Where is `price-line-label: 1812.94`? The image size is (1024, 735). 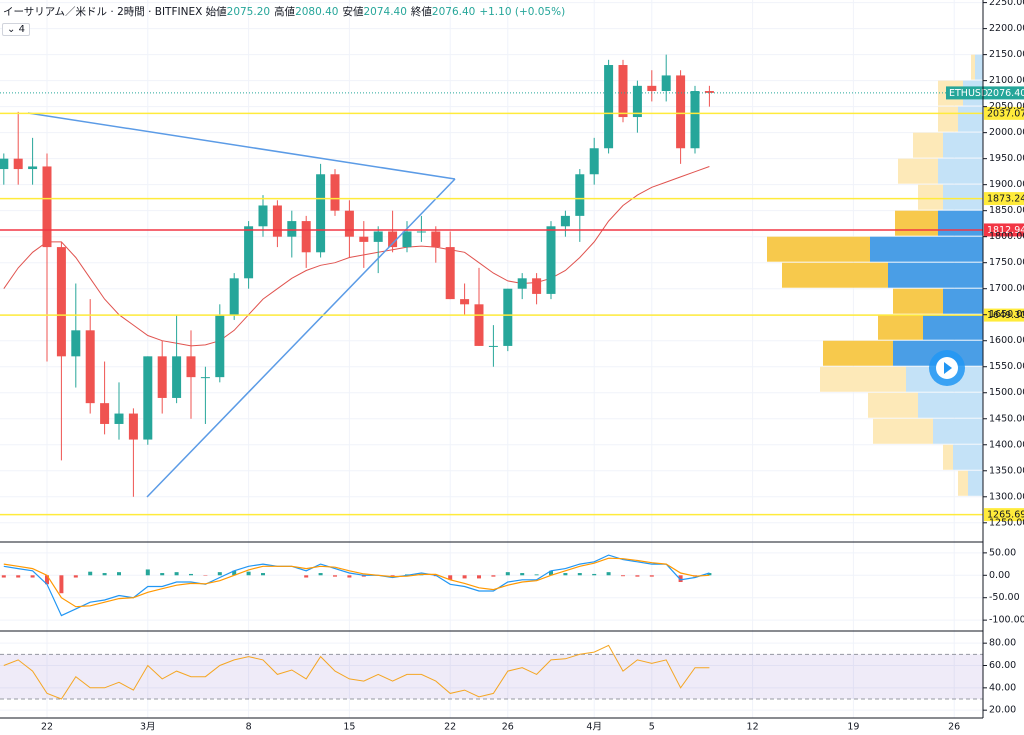
price-line-label: 1812.94 is located at coordinates (1005, 230).